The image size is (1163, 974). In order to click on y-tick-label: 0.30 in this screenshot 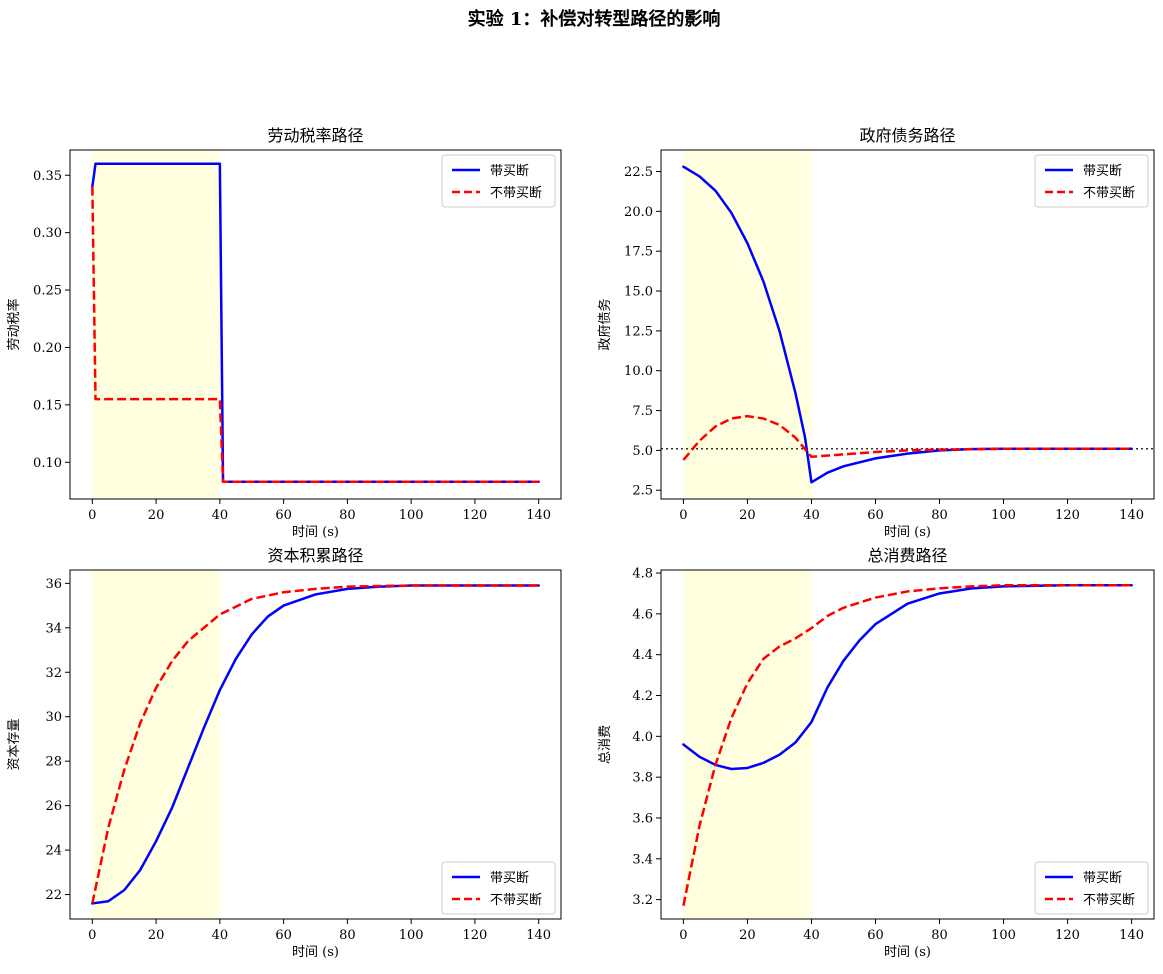, I will do `click(47, 233)`.